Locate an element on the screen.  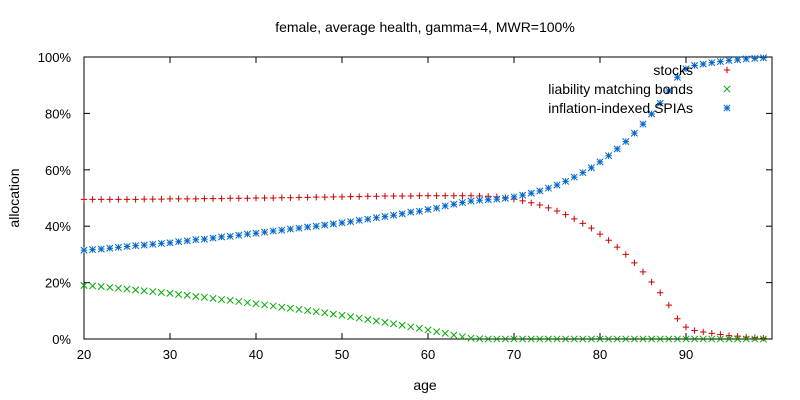
x-tick-label: 40 is located at coordinates (256, 354).